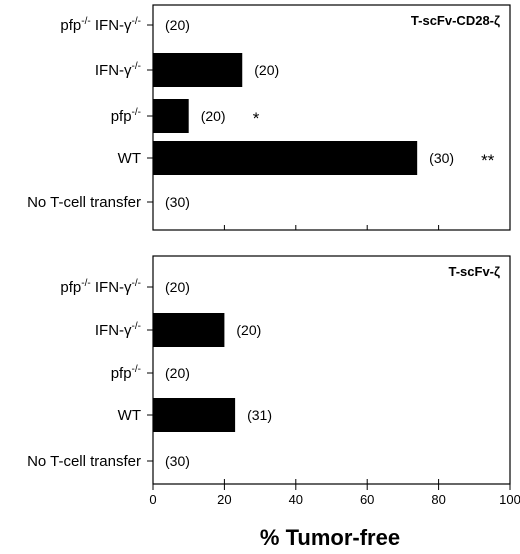  Describe the element at coordinates (334, 495) in the screenshot. I see `x-axis: 0 20 40 60 80 100` at that location.